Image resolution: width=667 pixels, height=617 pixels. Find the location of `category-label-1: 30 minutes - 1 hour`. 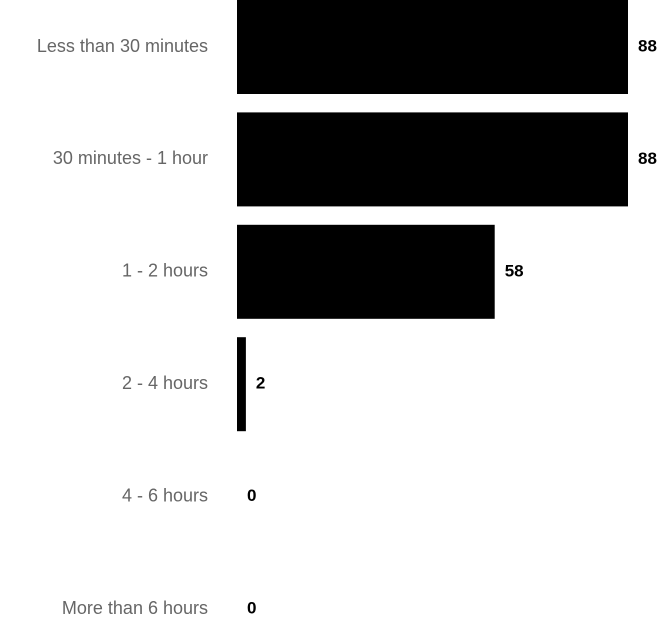

category-label-1: 30 minutes - 1 hour is located at coordinates (130, 158).